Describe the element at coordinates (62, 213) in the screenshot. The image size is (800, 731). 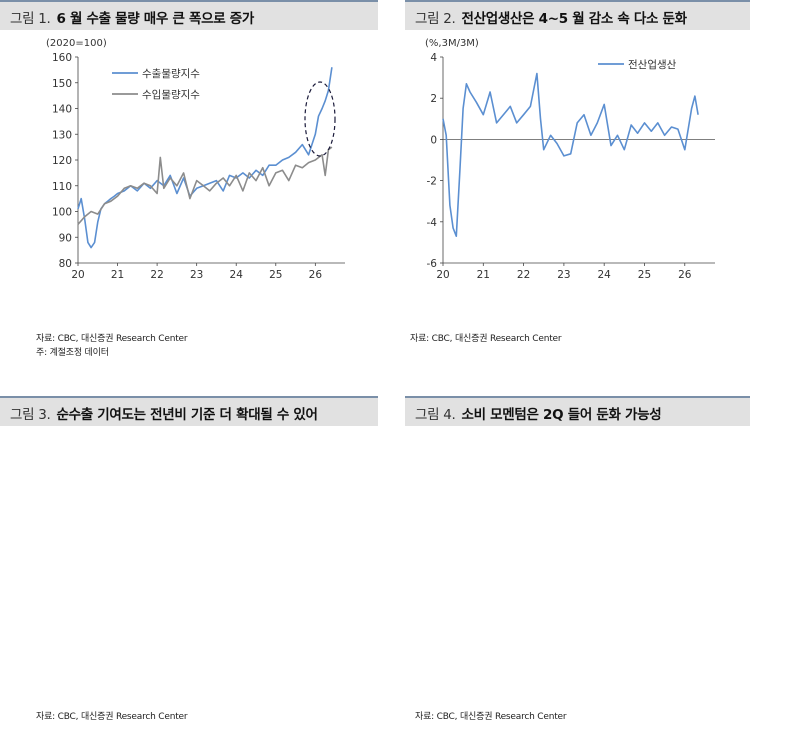
I see `y-tick-label: 100` at that location.